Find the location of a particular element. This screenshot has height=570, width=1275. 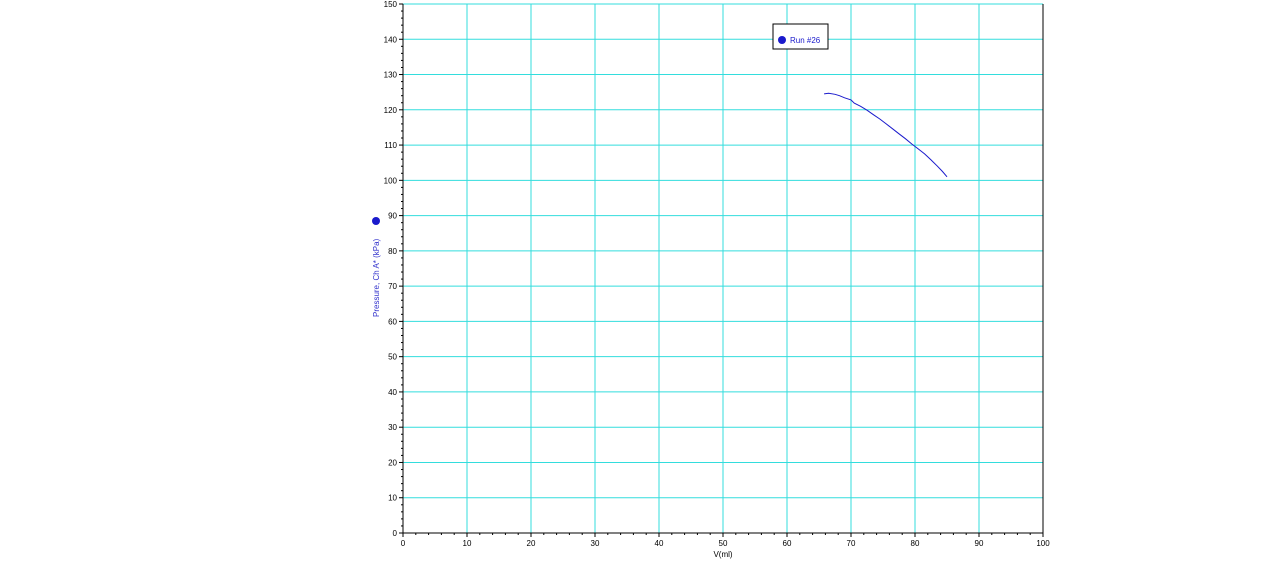

y-axis-ticks: 0 10 20 30 40 50 60 70 80 90 100 110 120 130 140 150 is located at coordinates (393, 269).